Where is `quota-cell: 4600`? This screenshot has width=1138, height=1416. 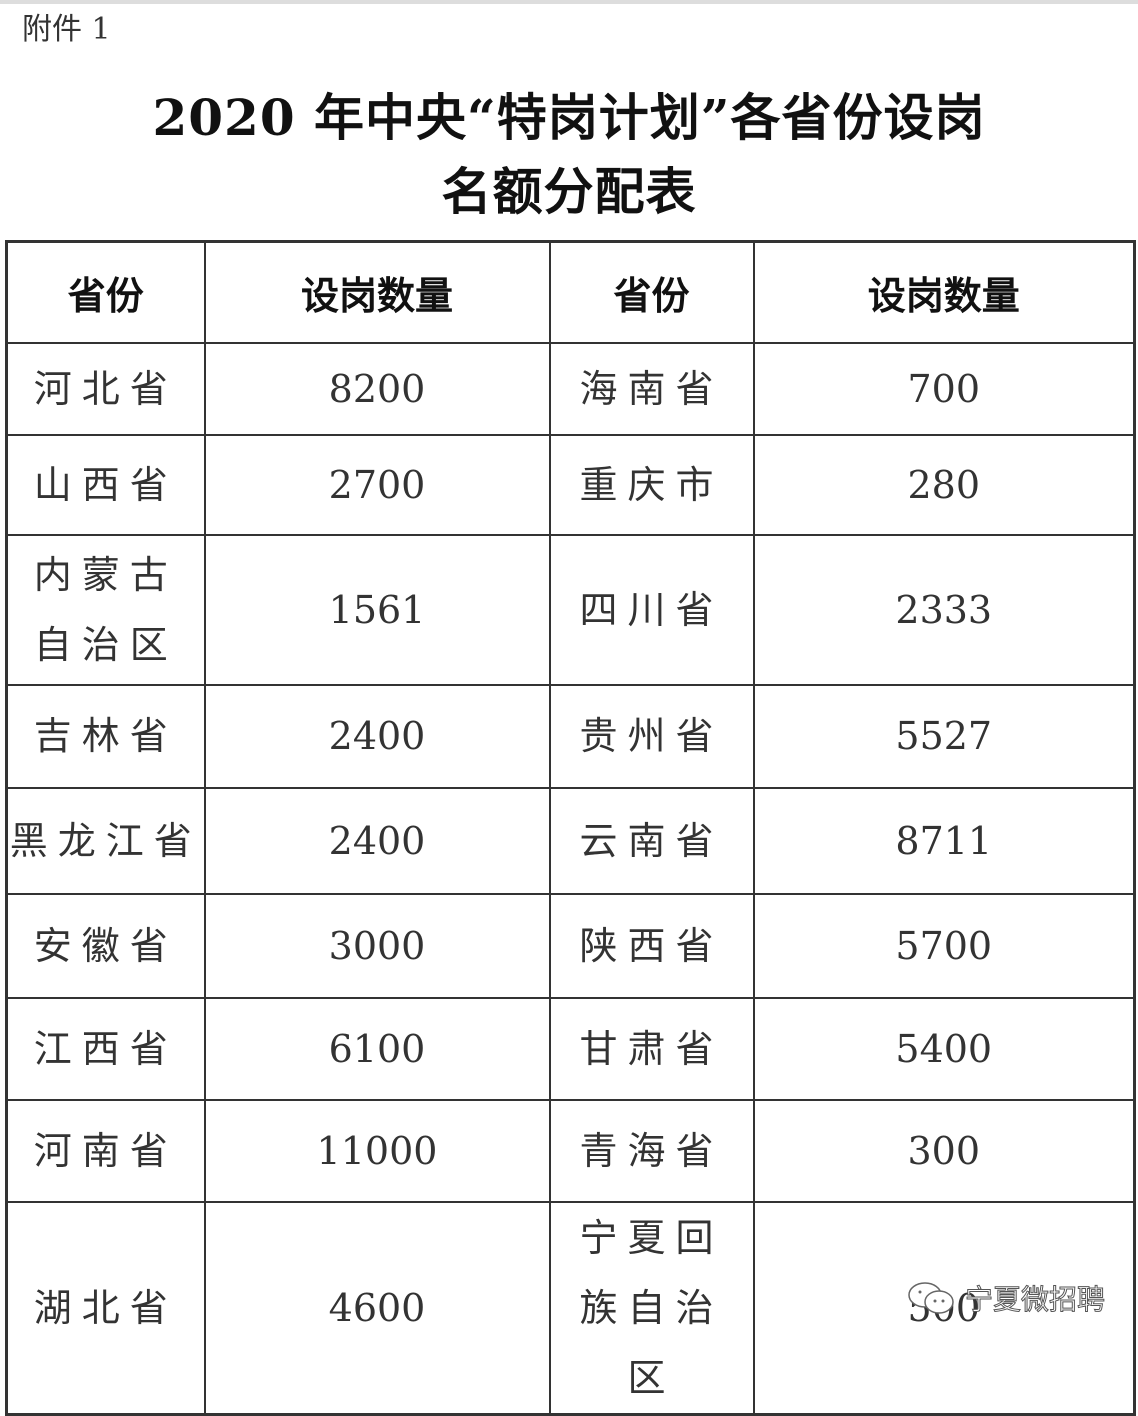
quota-cell: 4600 is located at coordinates (377, 1307).